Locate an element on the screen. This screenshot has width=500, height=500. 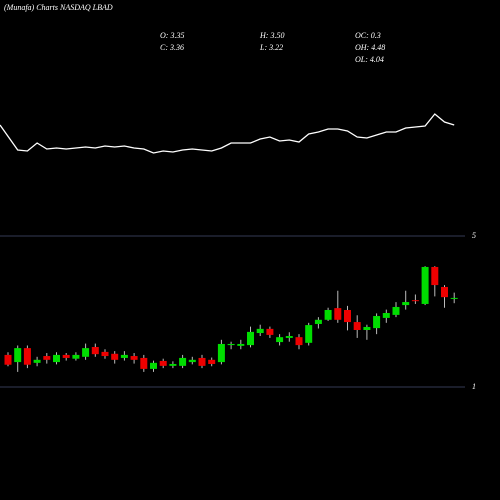
info-label: L: 3.22 is located at coordinates (271, 47).